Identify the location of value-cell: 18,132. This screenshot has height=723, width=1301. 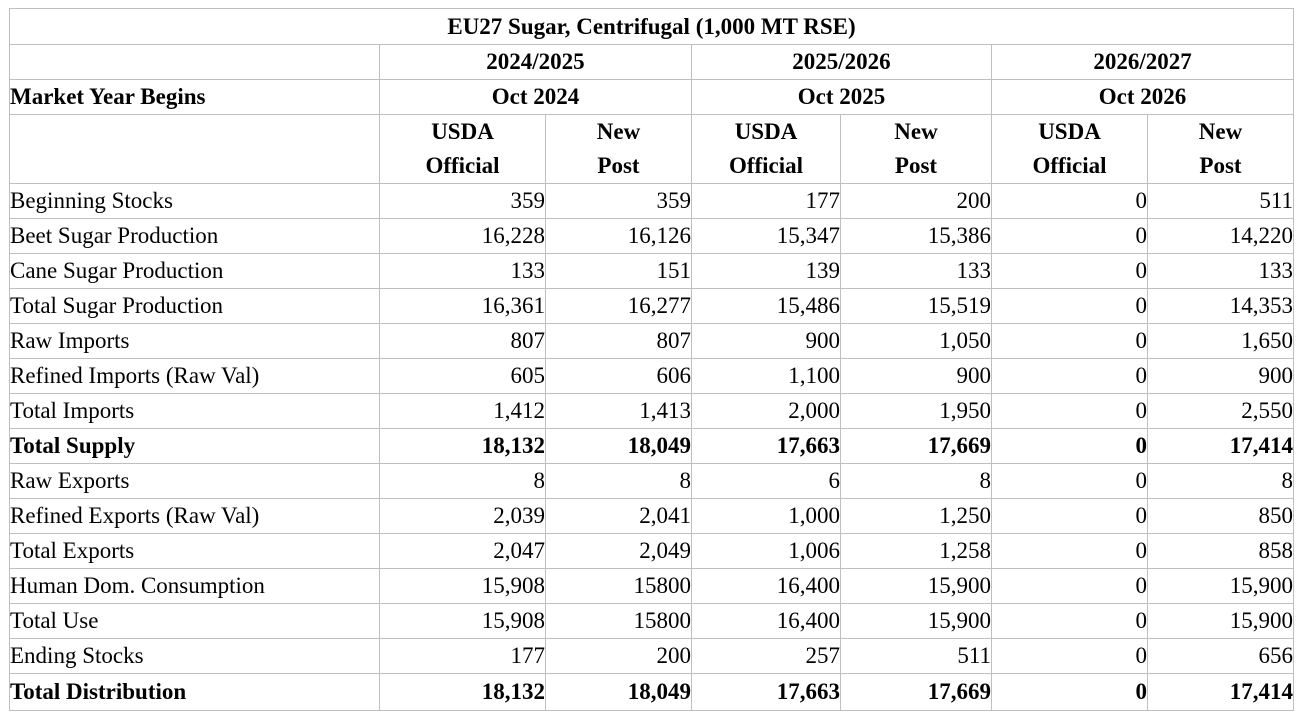
(462, 446).